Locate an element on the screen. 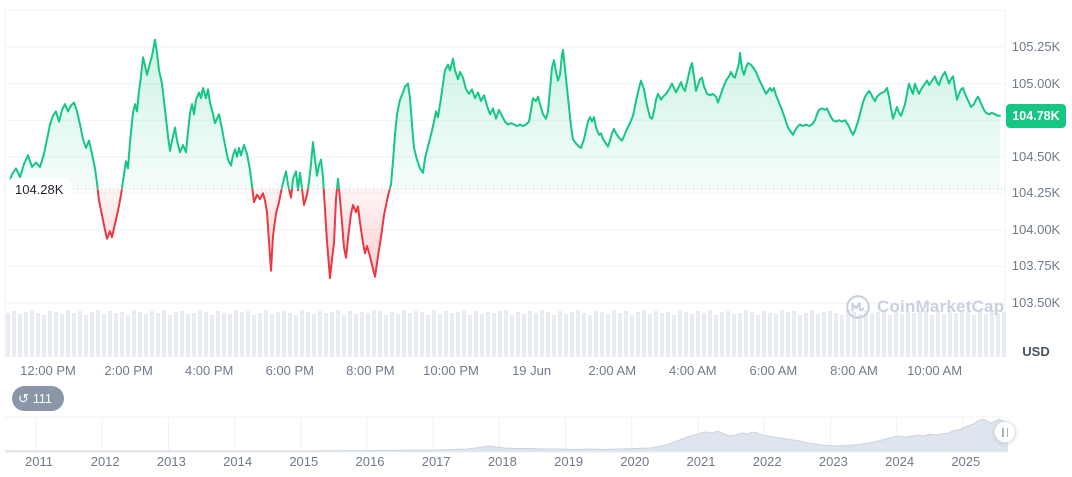 The image size is (1072, 477). history-count: 111 is located at coordinates (42, 398).